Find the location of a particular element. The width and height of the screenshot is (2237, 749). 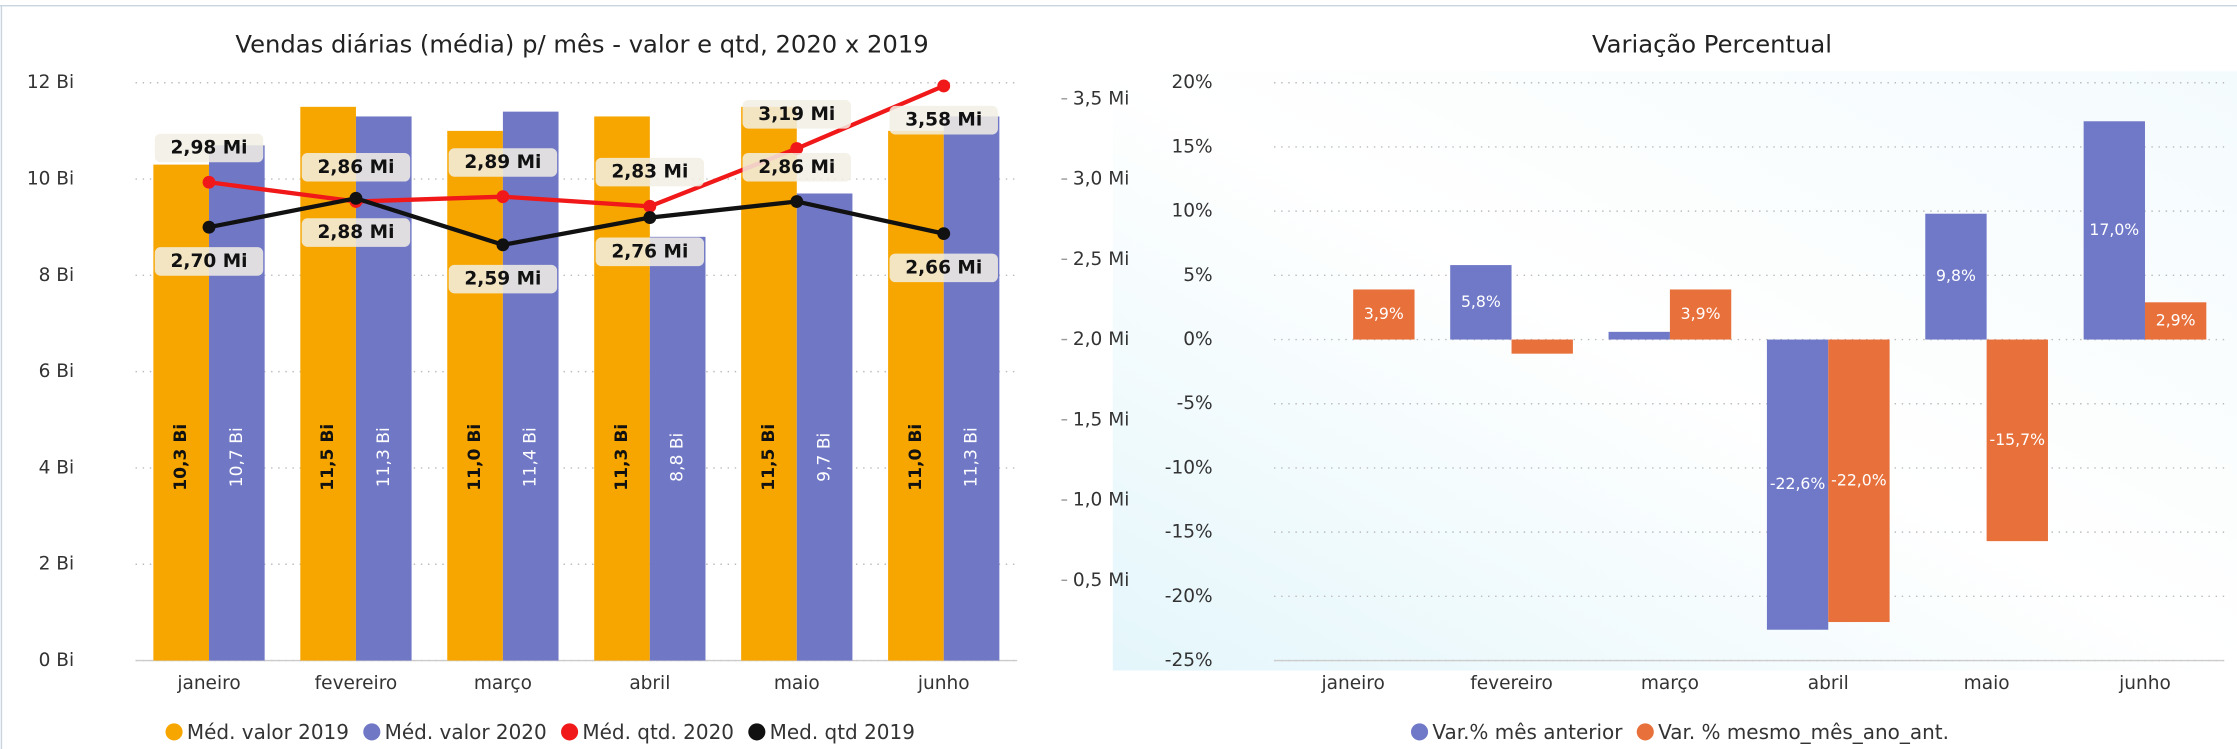

y2-tick-label: 2,0 Mi is located at coordinates (1101, 339).